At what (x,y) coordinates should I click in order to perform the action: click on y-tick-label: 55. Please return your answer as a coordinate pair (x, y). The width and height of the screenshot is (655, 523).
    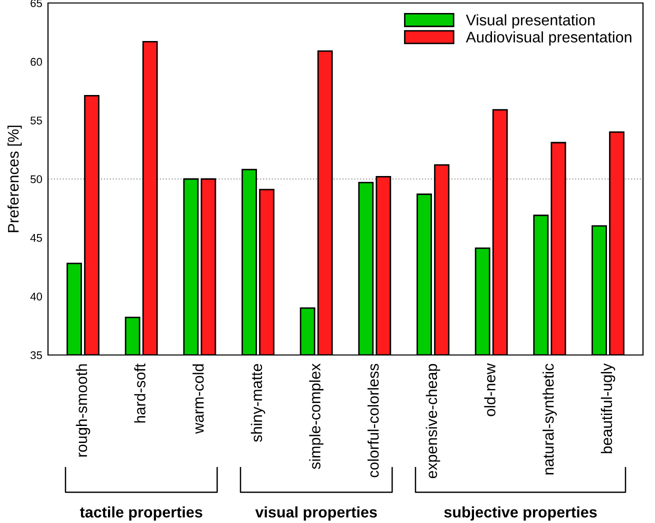
    Looking at the image, I should click on (36, 120).